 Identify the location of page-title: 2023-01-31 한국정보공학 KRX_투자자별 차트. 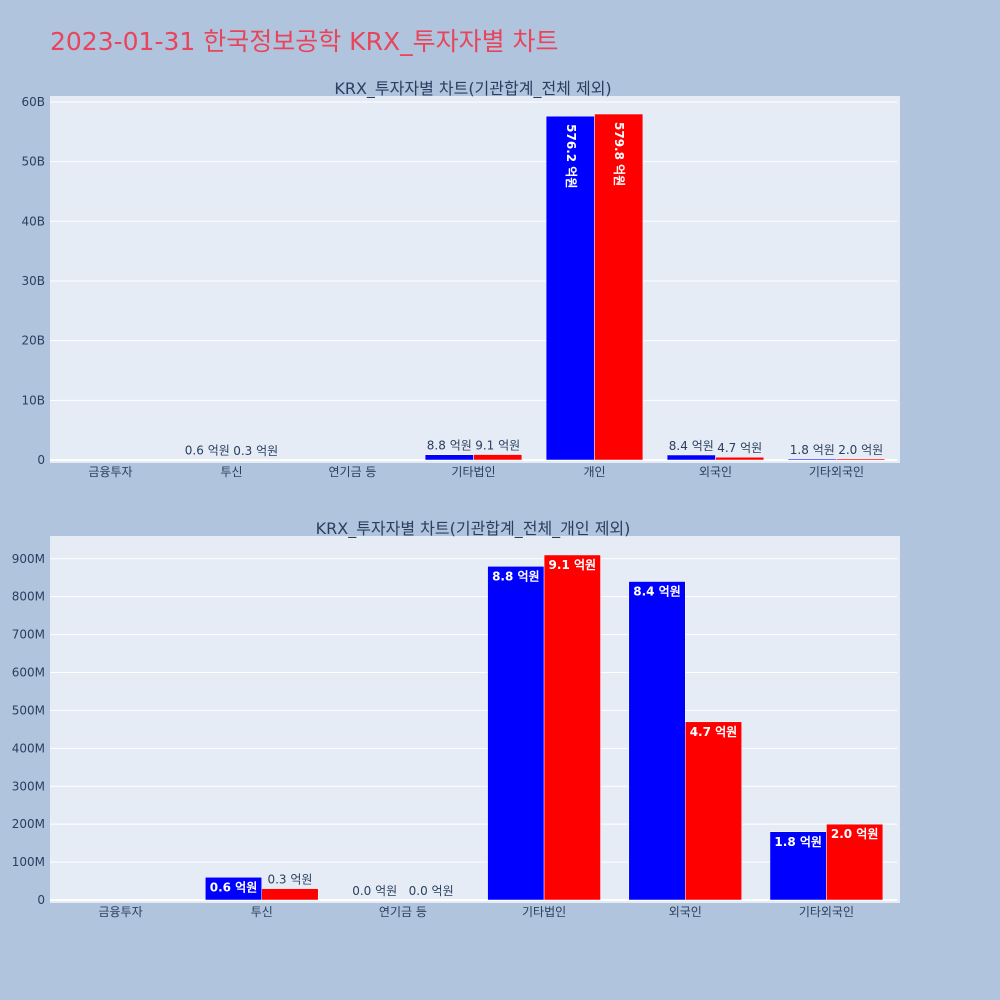
(304, 41).